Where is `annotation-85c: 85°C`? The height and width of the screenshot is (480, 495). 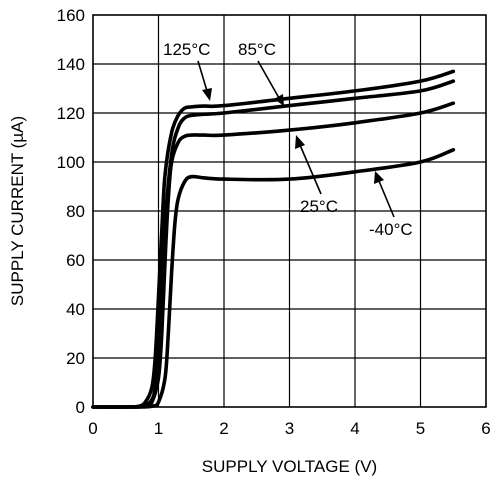
annotation-85c: 85°C is located at coordinates (261, 73).